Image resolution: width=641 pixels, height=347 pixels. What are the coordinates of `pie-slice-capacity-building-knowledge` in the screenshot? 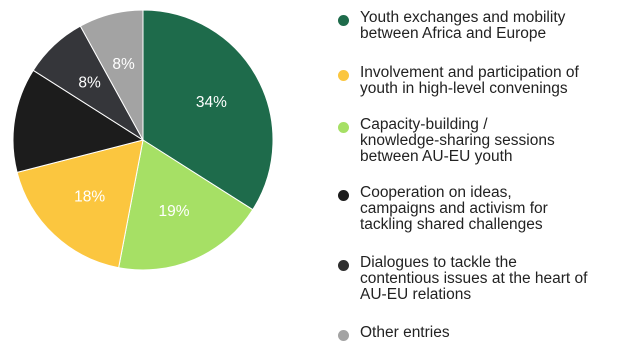 It's located at (186, 205).